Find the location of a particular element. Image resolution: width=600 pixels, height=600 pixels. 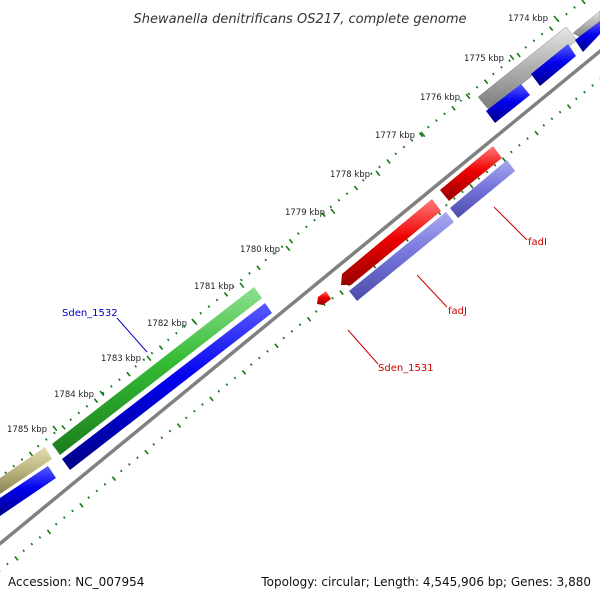

tick-label-1781: 1781 kbp is located at coordinates (214, 287).